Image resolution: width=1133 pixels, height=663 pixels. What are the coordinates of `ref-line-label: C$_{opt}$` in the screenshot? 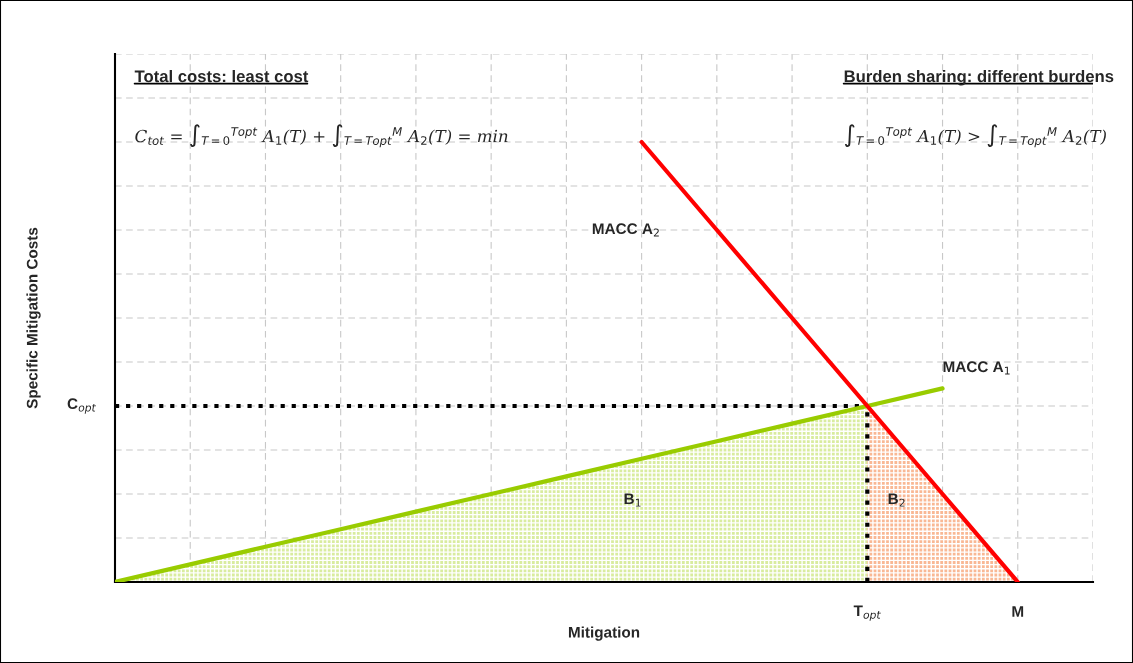 It's located at (82, 406).